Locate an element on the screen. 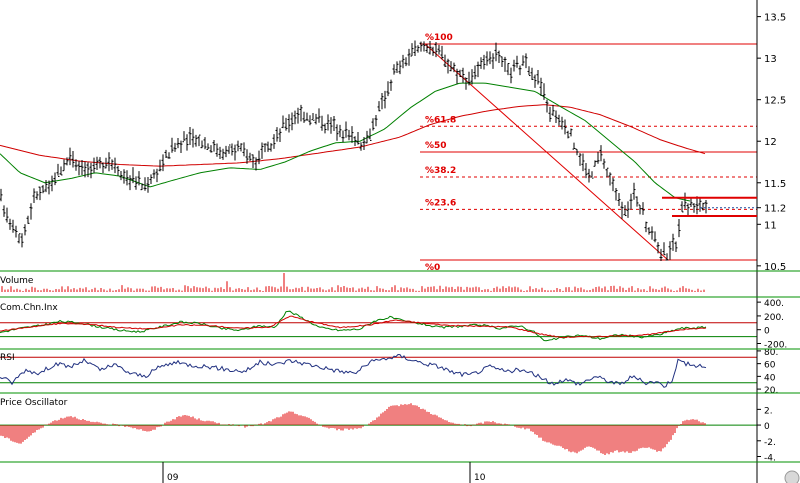  volume-panel is located at coordinates (353, 282).